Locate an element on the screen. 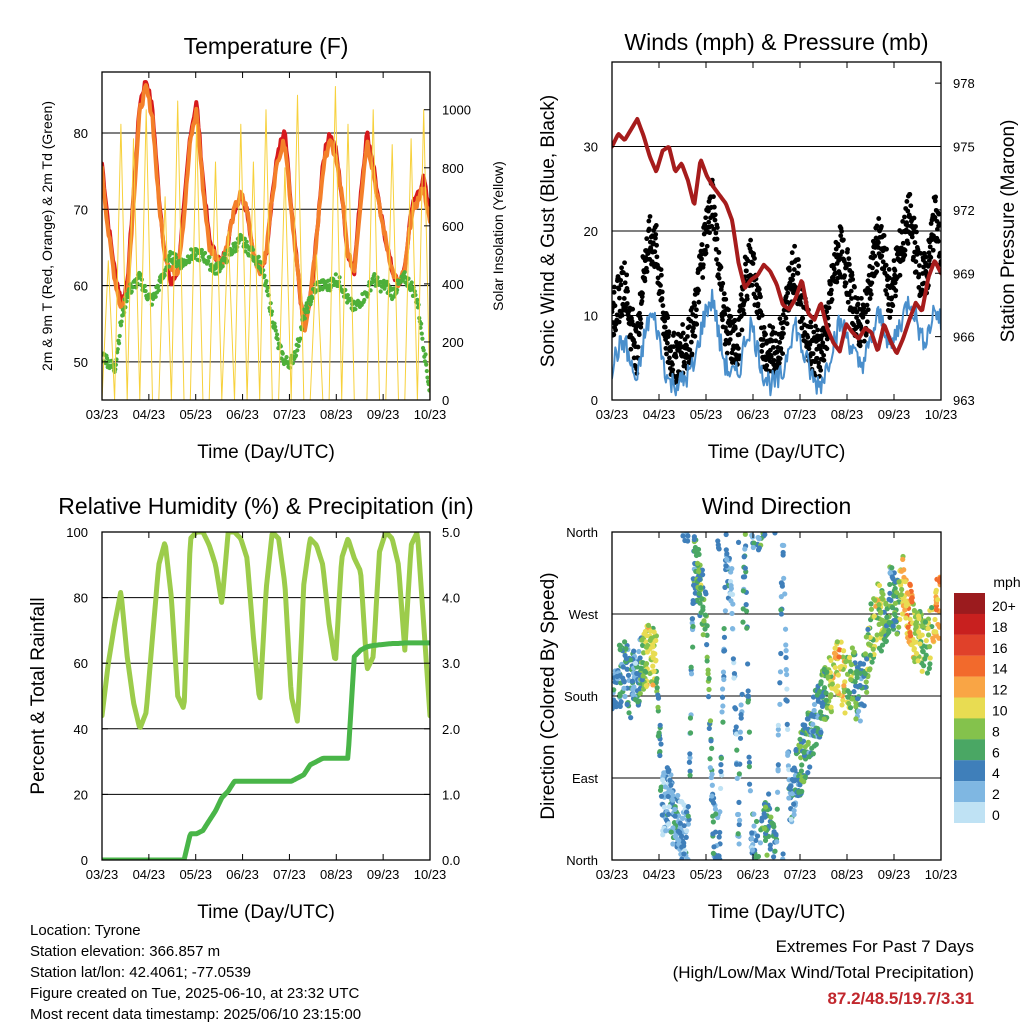  winds-data is located at coordinates (776, 257).